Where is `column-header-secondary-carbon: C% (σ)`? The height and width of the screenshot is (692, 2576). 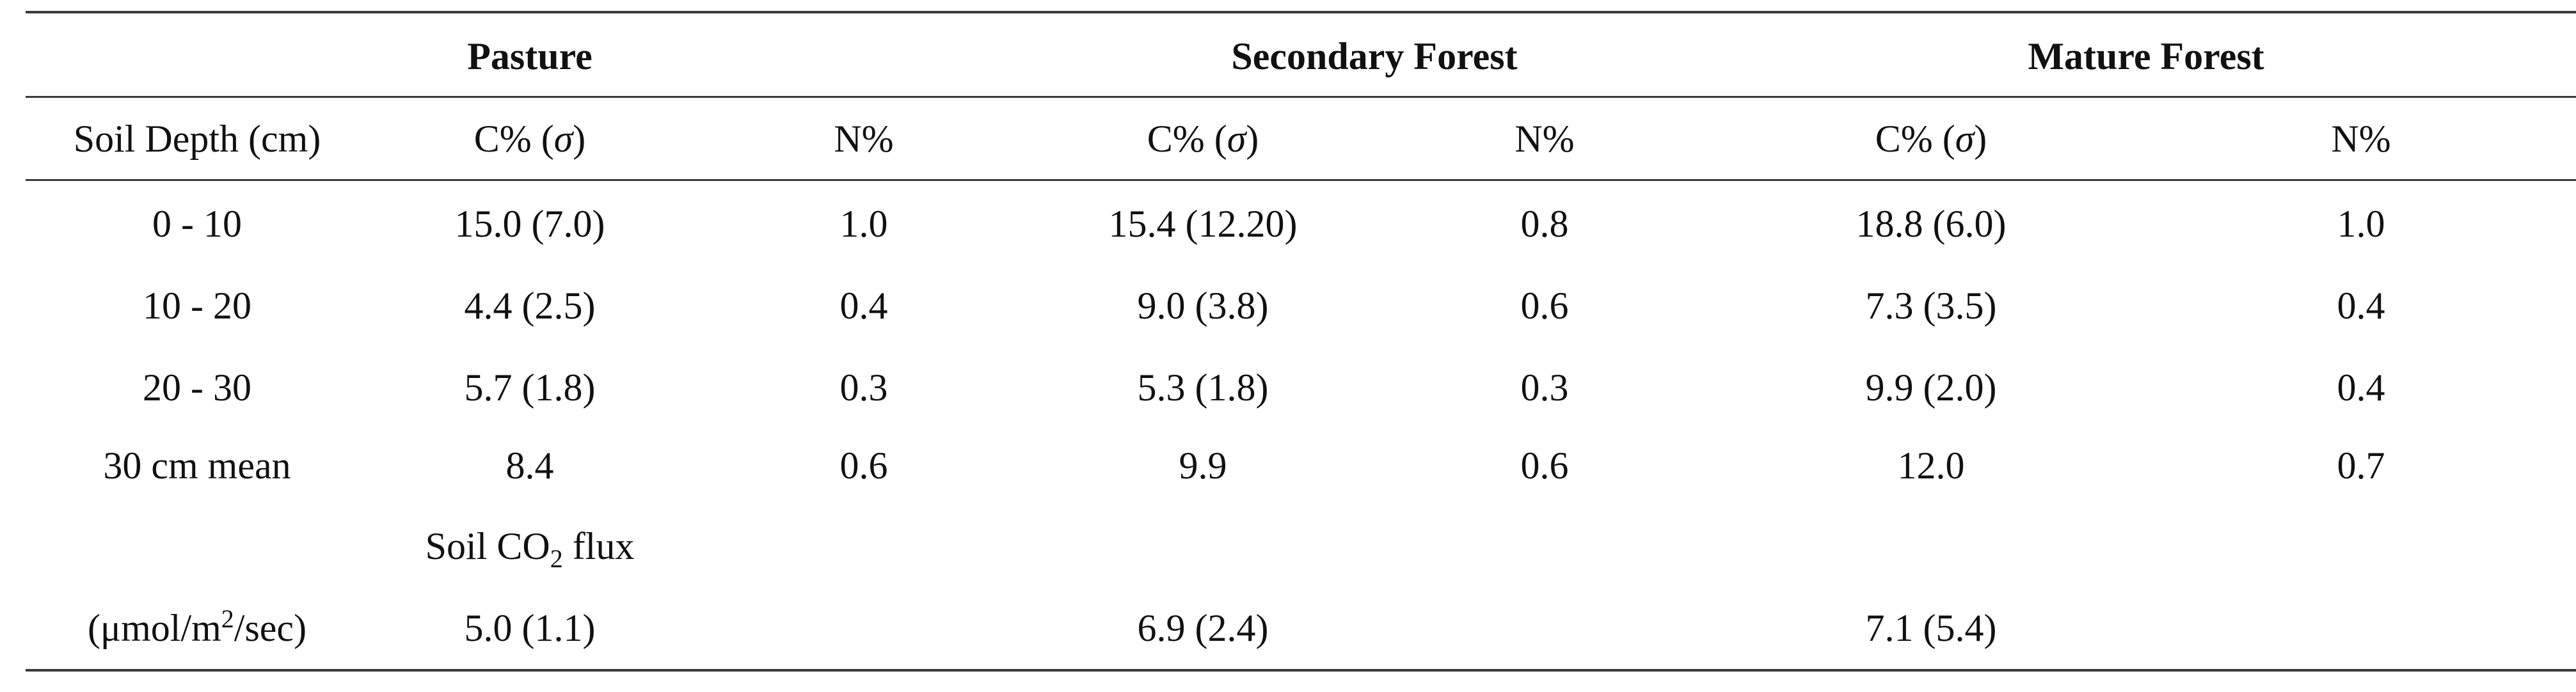 column-header-secondary-carbon: C% (σ) is located at coordinates (1203, 139).